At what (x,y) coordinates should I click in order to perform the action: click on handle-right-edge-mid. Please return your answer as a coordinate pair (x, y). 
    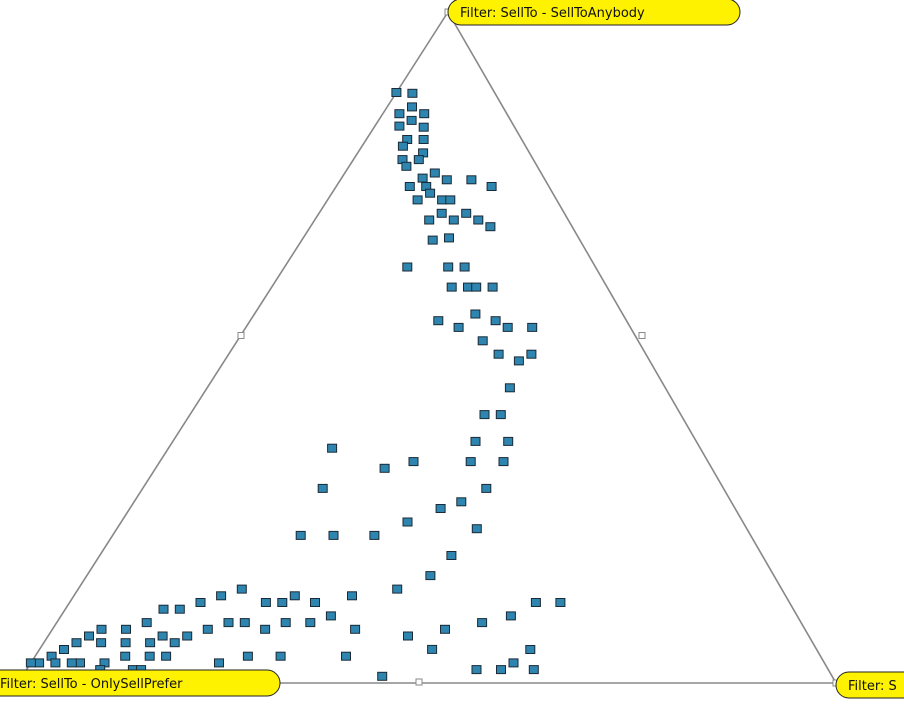
    Looking at the image, I should click on (642, 335).